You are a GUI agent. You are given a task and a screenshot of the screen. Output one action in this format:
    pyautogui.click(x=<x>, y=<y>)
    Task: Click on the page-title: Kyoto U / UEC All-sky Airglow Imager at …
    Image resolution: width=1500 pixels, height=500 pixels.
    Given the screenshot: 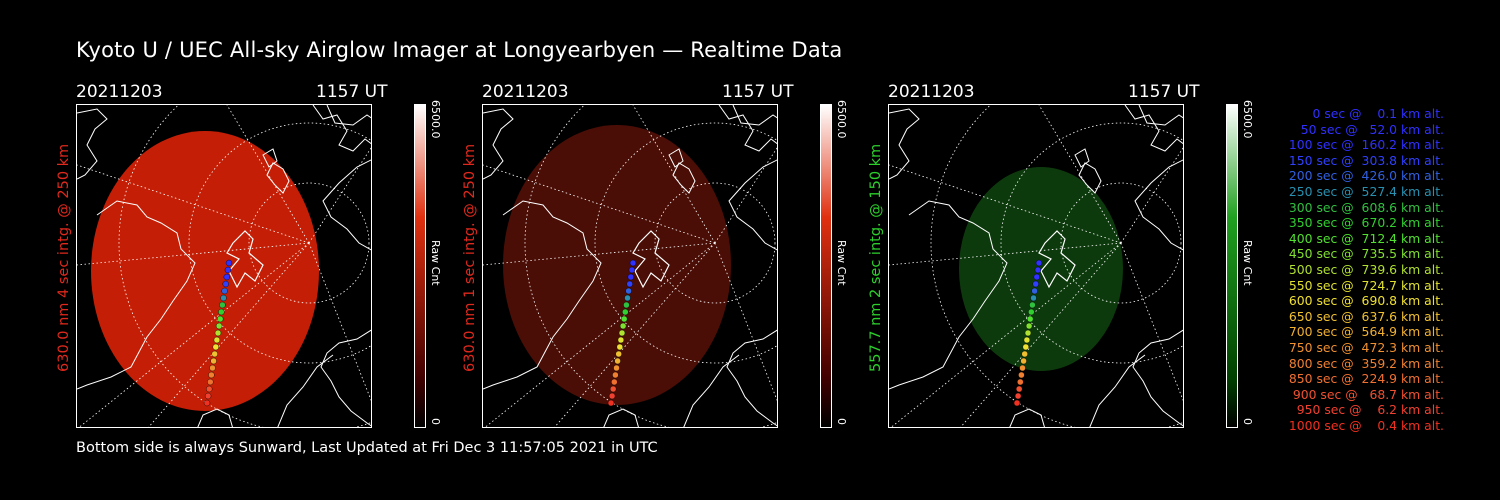 What is the action you would take?
    pyautogui.click(x=459, y=50)
    